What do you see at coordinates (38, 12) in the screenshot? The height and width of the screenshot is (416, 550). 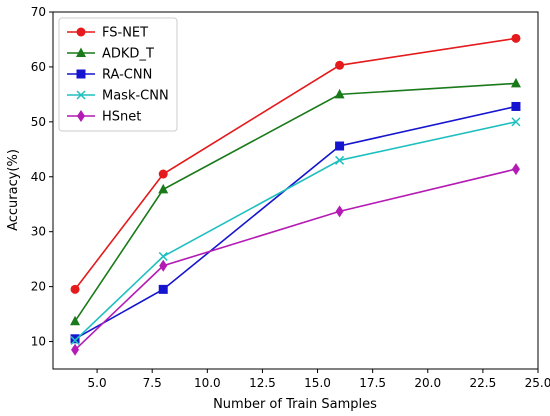 I see `y-tick-label: 70` at bounding box center [38, 12].